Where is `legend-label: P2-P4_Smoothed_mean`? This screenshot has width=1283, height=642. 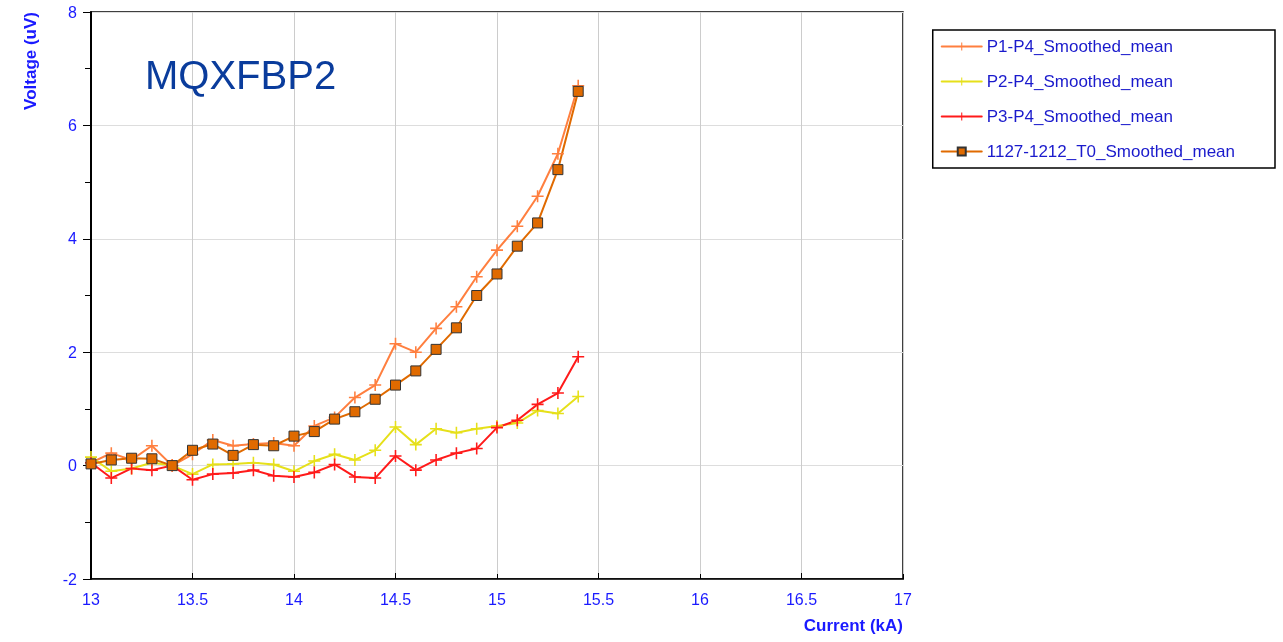 legend-label: P2-P4_Smoothed_mean is located at coordinates (1079, 81).